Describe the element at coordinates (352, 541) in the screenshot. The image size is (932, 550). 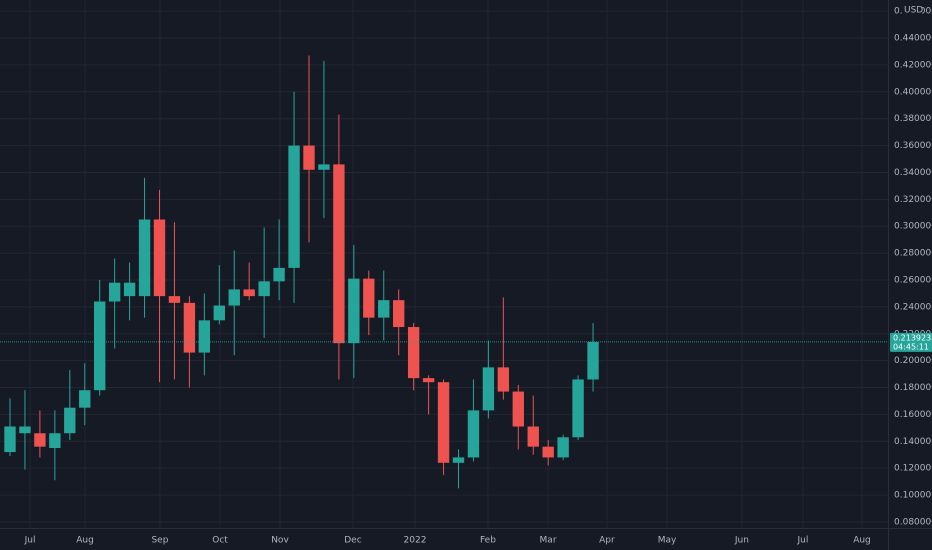
I see `x-tick-label: Dec` at that location.